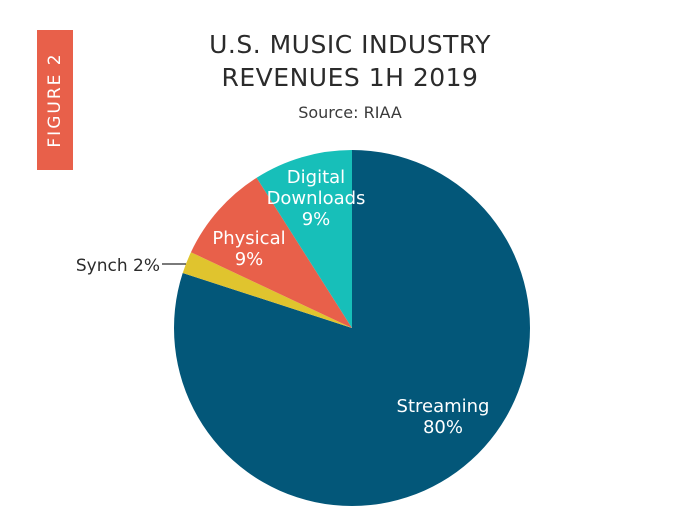  Describe the element at coordinates (118, 266) in the screenshot. I see `slice-label-synch: Synch 2%` at that location.